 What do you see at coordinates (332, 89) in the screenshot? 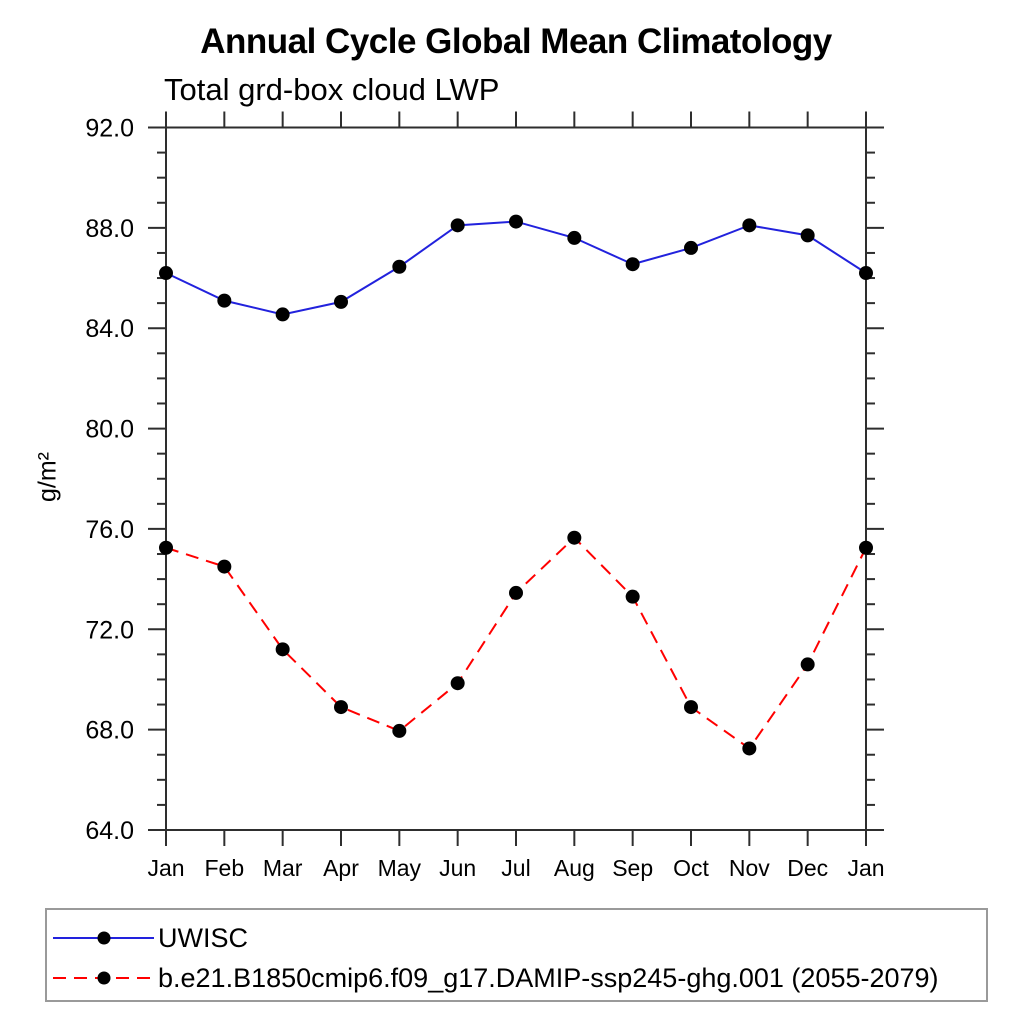
I see `chart-subtitle: Total grd-box cloud LWP` at bounding box center [332, 89].